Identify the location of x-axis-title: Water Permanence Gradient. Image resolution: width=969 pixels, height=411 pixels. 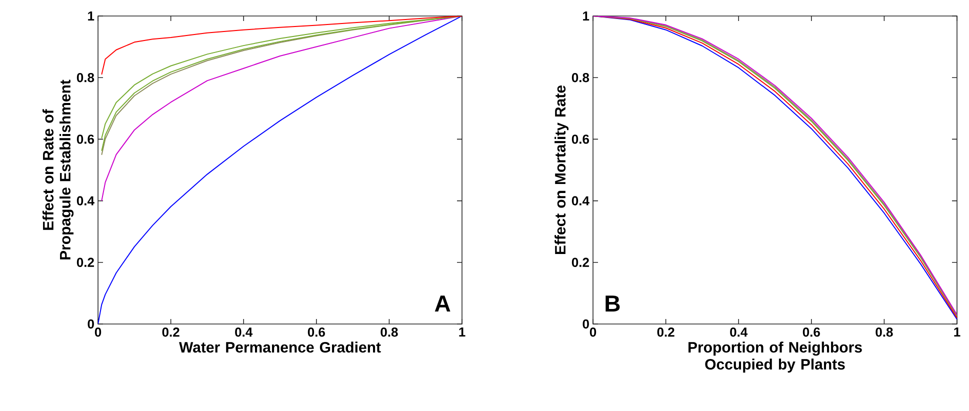
(280, 347).